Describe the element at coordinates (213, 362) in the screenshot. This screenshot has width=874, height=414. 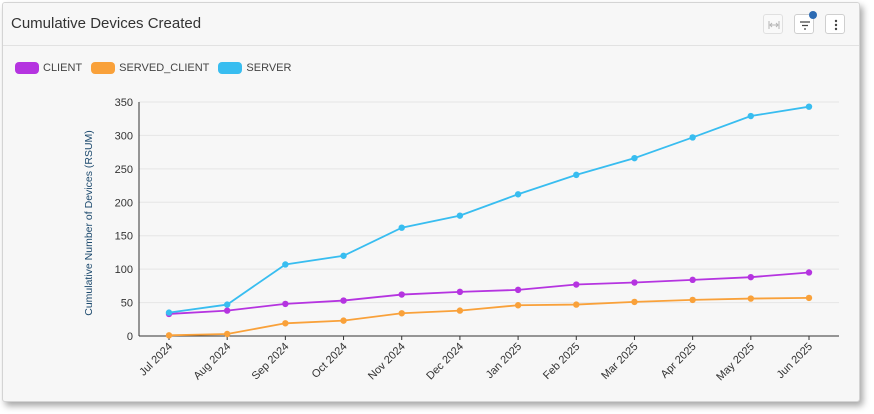
I see `x-tick-label: Aug 2024` at that location.